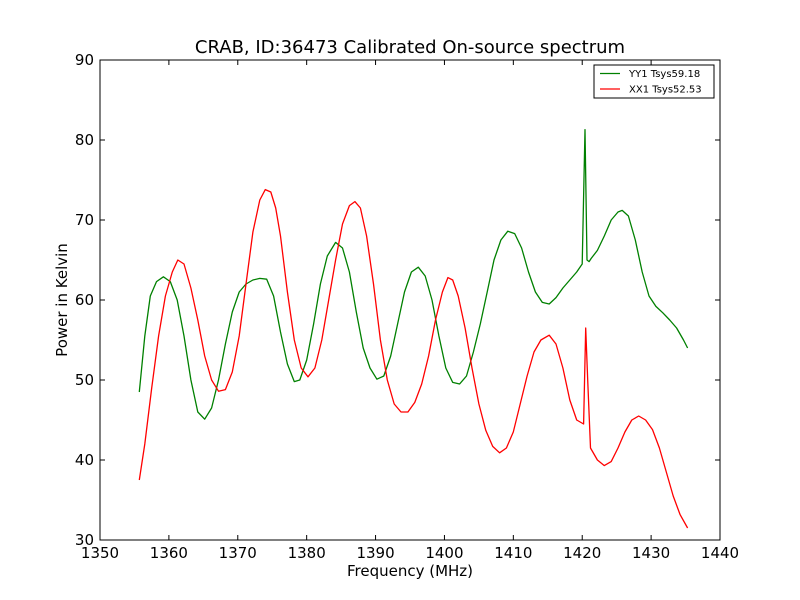 This screenshot has width=800, height=600. What do you see at coordinates (665, 90) in the screenshot?
I see `legend-label-xx1: XX1 Tsys52.53` at bounding box center [665, 90].